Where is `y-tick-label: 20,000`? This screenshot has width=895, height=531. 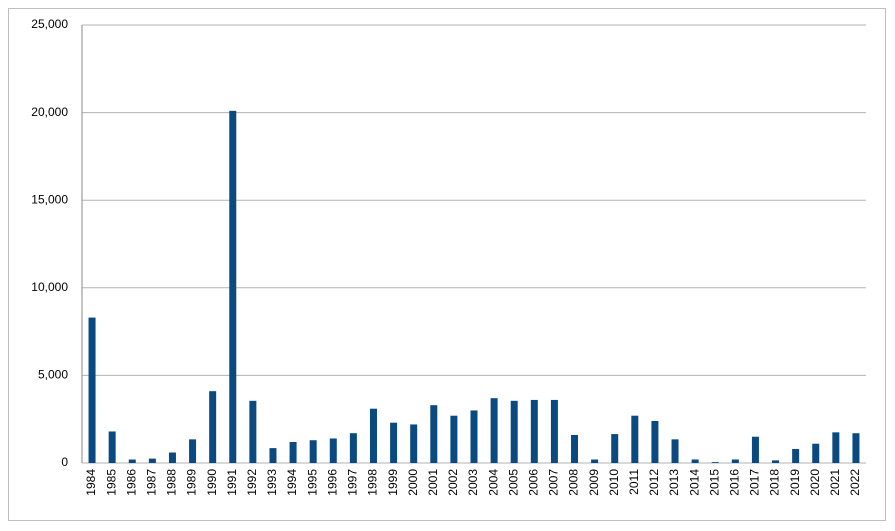 y-tick-label: 20,000 is located at coordinates (49, 112).